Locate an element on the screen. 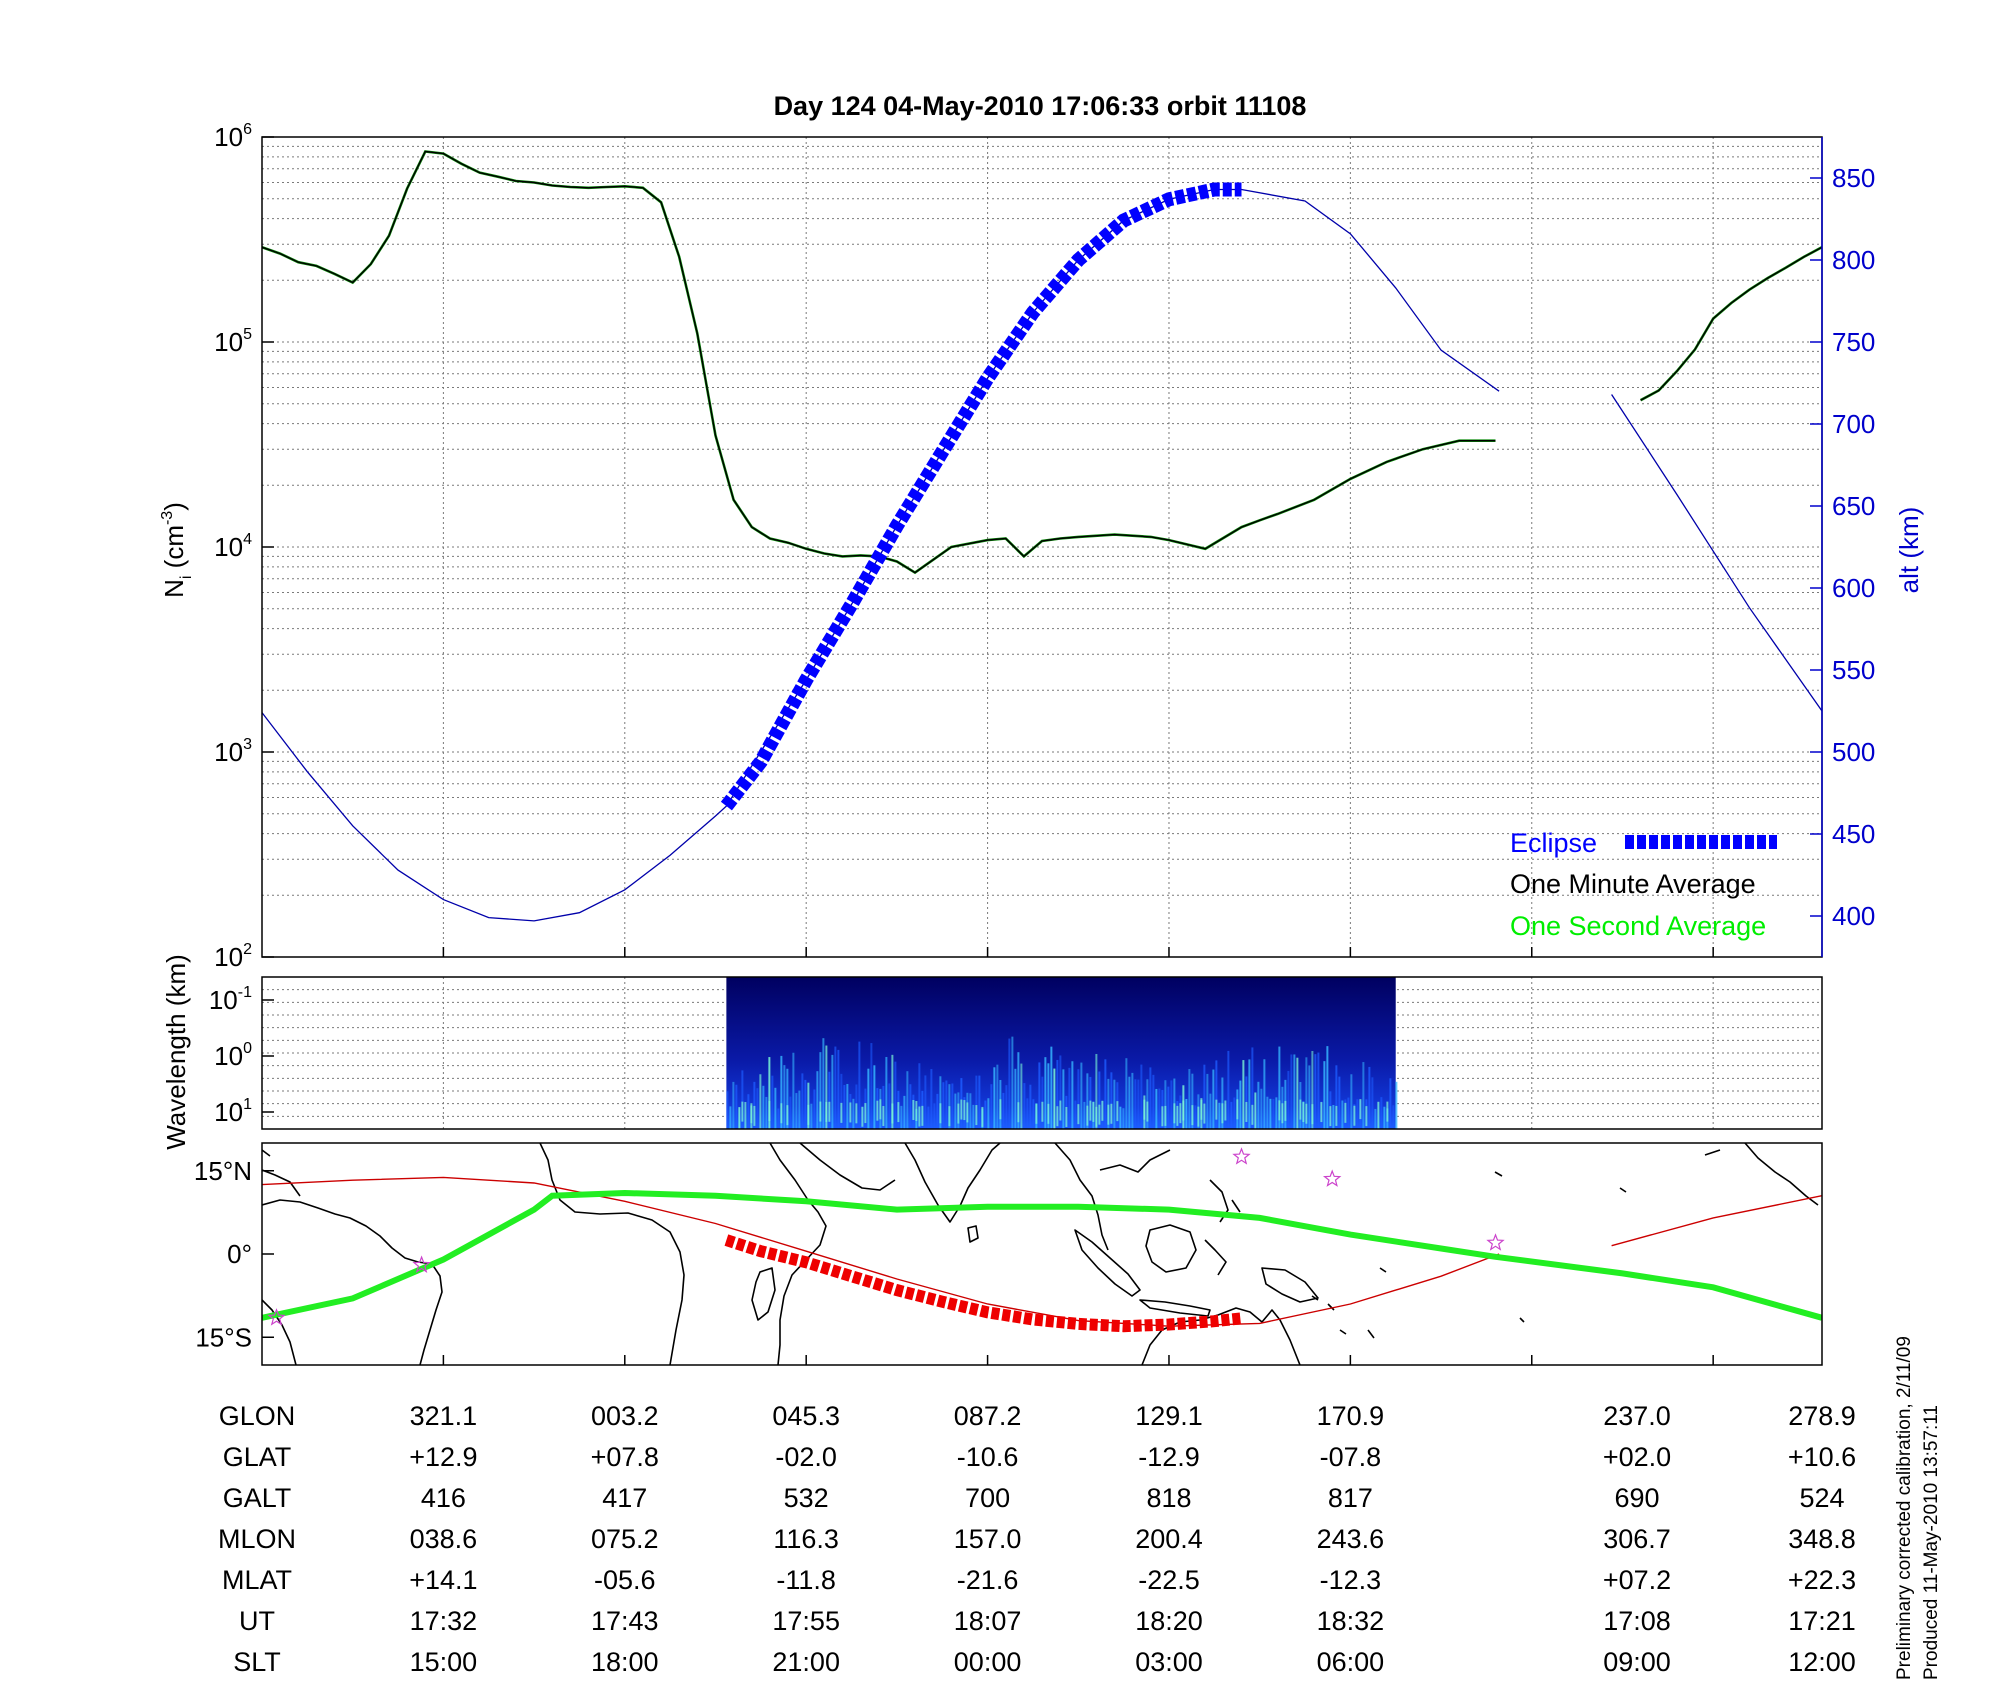  series-one-minute-average is located at coordinates (1731, 323).